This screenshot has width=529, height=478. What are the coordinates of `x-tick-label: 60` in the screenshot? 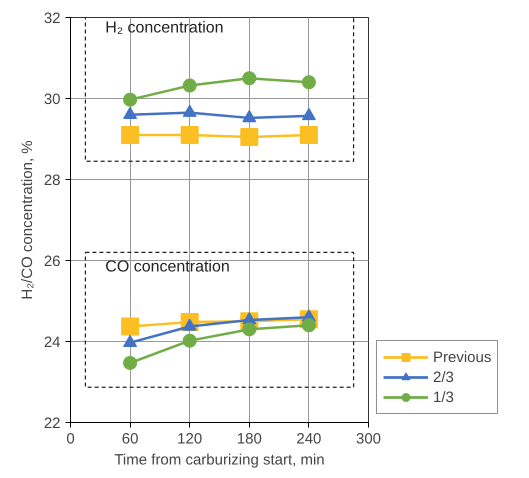 It's located at (130, 439).